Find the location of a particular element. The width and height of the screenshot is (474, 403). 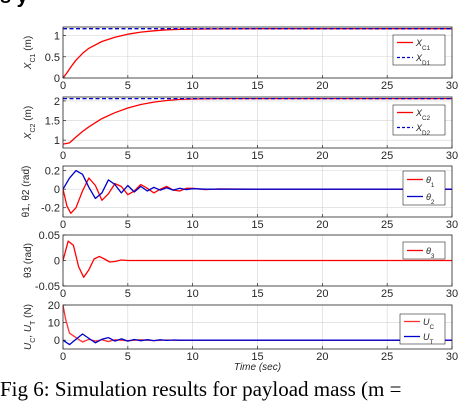

legend-entry-label: XC1 is located at coordinates (423, 45).